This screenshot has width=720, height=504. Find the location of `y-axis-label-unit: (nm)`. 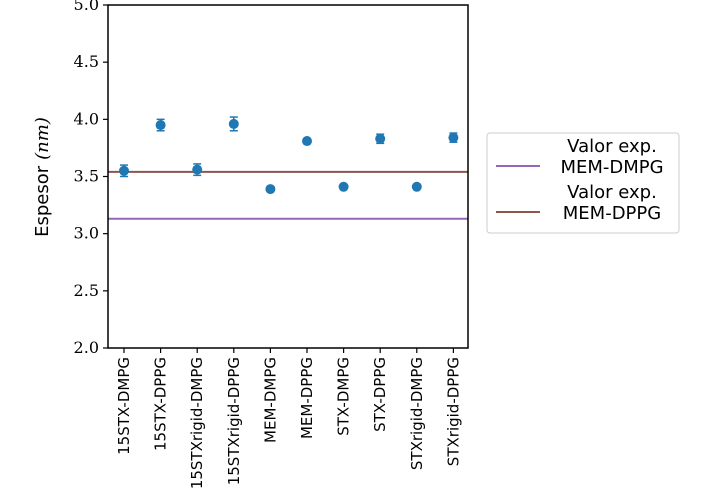

y-axis-label-unit: (nm) is located at coordinates (42, 138).